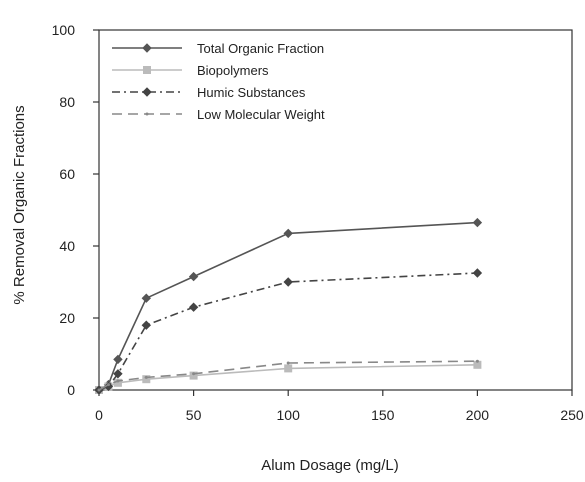 This screenshot has height=482, width=585. What do you see at coordinates (383, 415) in the screenshot?
I see `x-tick-label: 150` at bounding box center [383, 415].